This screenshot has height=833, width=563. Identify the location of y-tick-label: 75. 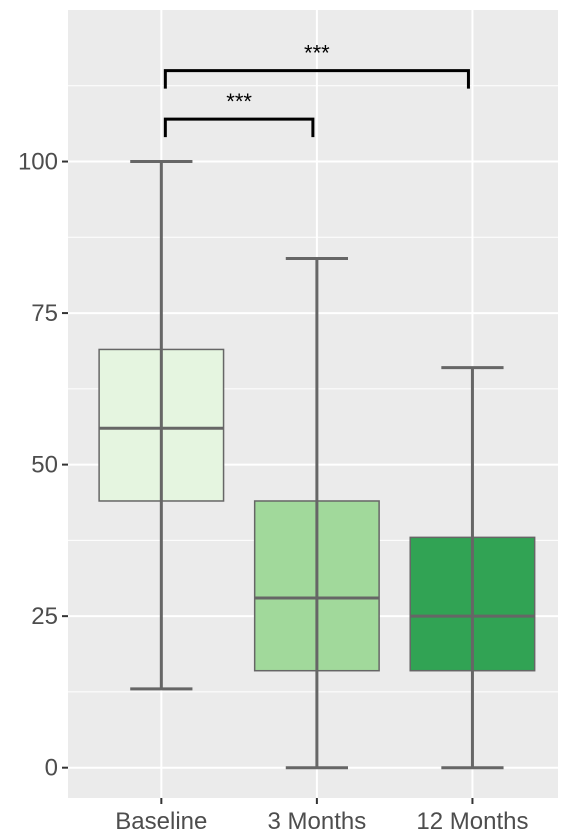
(44, 313).